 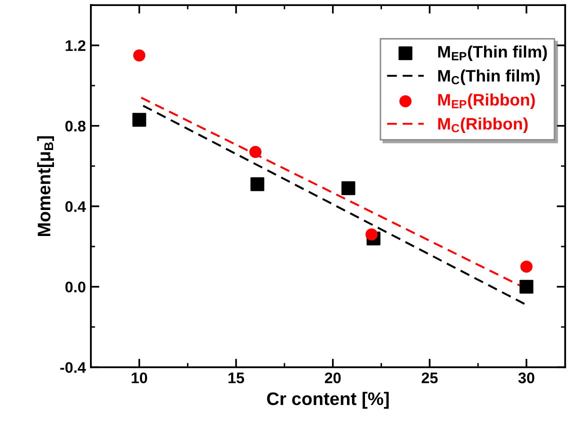 What do you see at coordinates (76, 45) in the screenshot?
I see `y-tick-label: 1.2` at bounding box center [76, 45].